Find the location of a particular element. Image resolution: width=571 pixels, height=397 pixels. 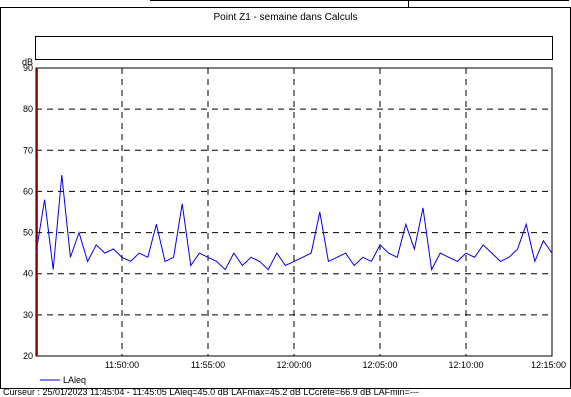

y-tick-label-70: 70 is located at coordinates (28, 150).